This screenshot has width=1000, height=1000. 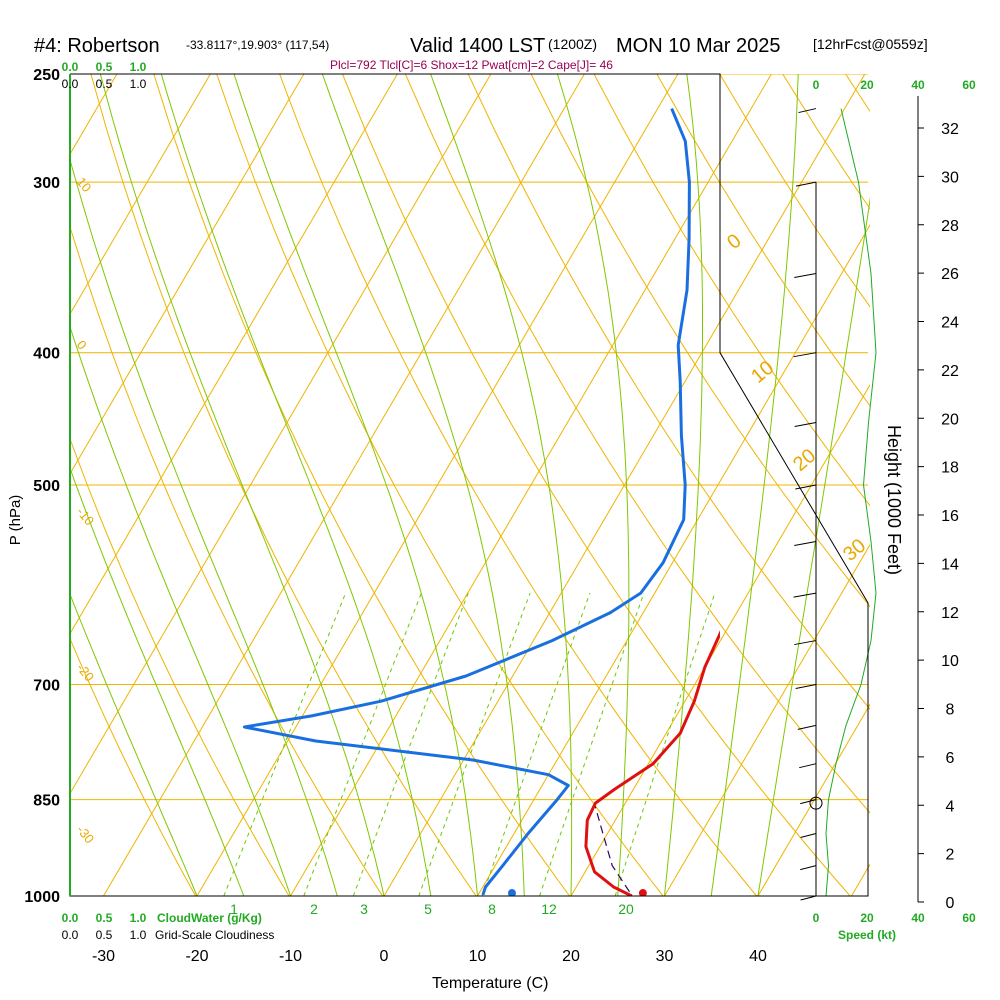 I want to click on height-tick-label: 0, so click(x=950, y=903).